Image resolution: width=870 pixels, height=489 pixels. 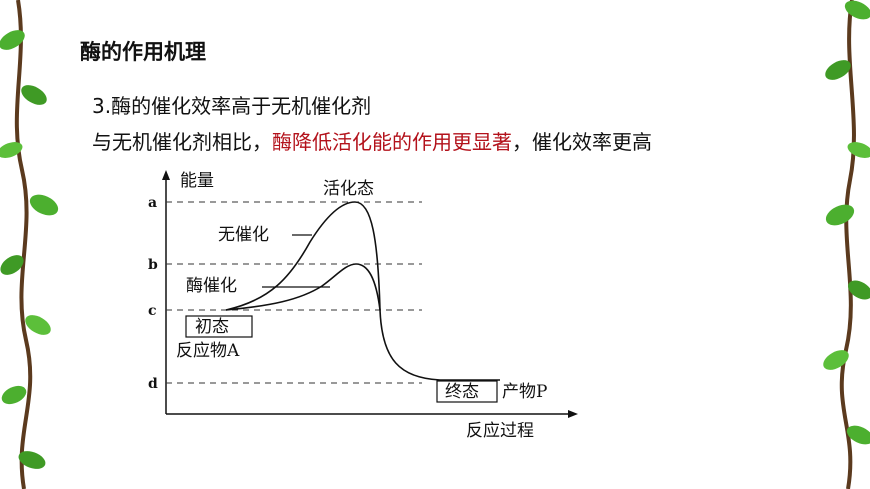 I want to click on y-axis-arrow, so click(x=166, y=175).